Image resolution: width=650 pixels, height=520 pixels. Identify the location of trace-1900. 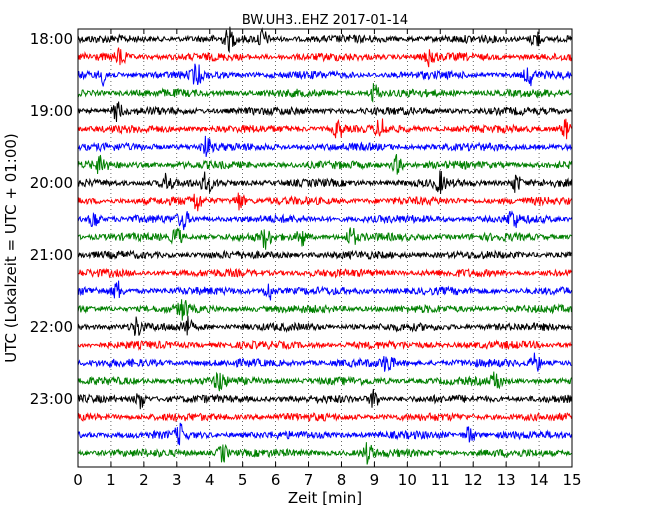
(324, 112).